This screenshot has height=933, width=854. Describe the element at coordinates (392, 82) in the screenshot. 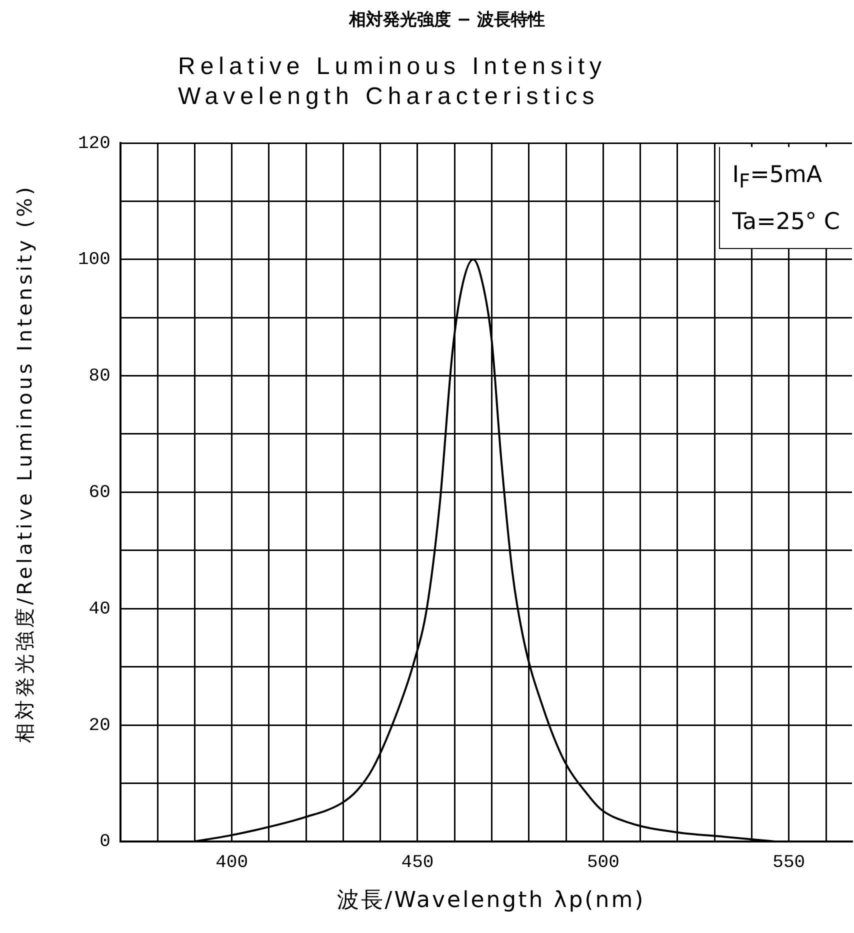

I see `chart-subtitle: Relative Luminous Intensity Wavelength Characteristics` at that location.